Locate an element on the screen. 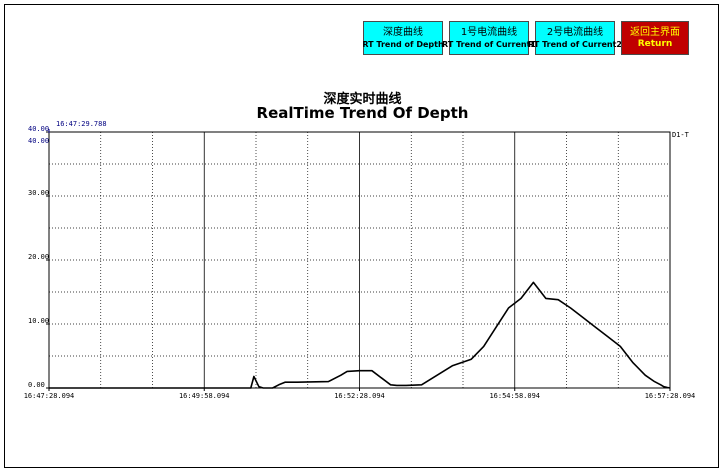 This screenshot has width=725, height=473. x-tick-label: 16:49:58.094 is located at coordinates (204, 396).